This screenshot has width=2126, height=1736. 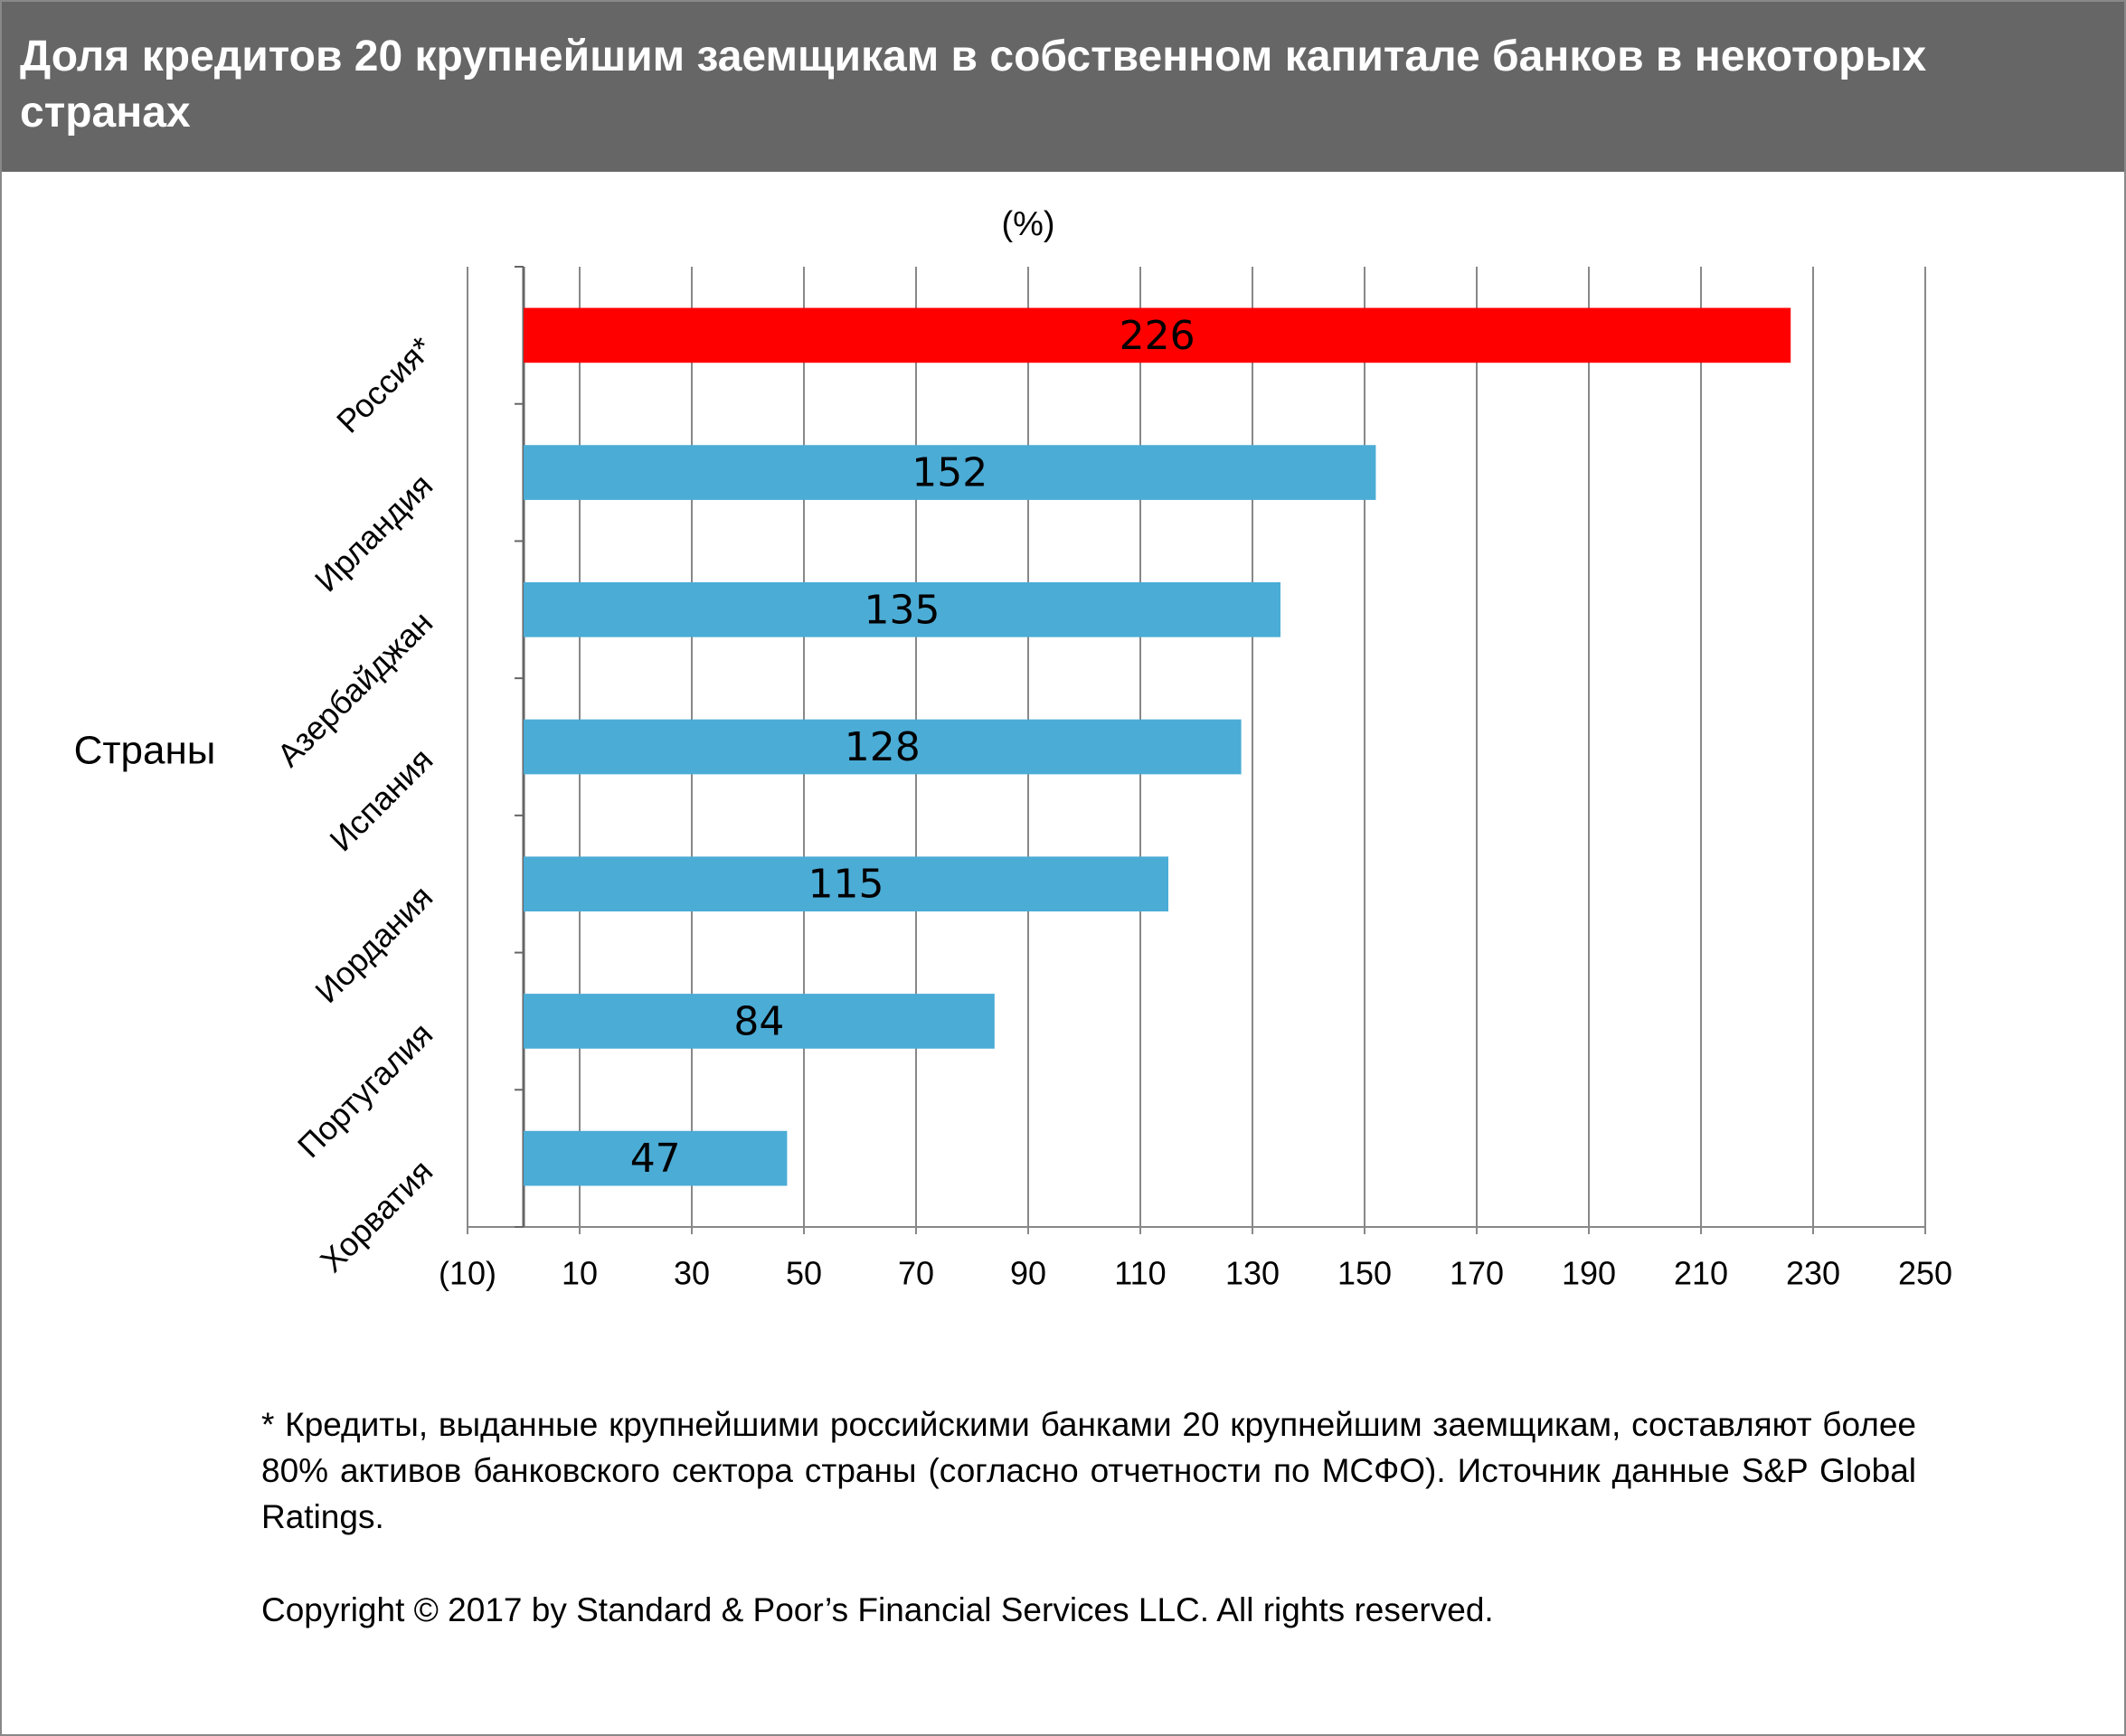 I want to click on x-axis-label: (%), so click(x=1027, y=224).